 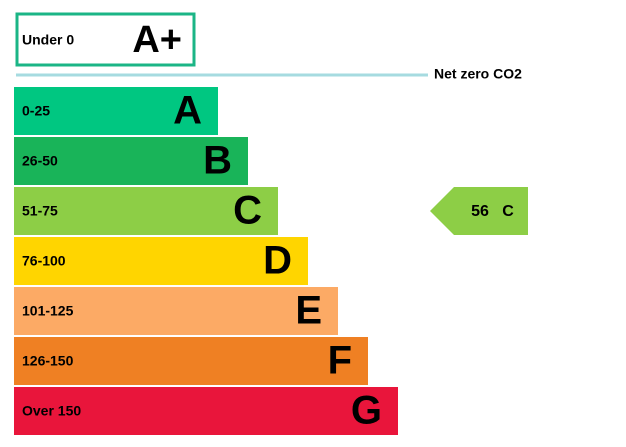 What do you see at coordinates (157, 40) in the screenshot?
I see `top-band-letter: A+` at bounding box center [157, 40].